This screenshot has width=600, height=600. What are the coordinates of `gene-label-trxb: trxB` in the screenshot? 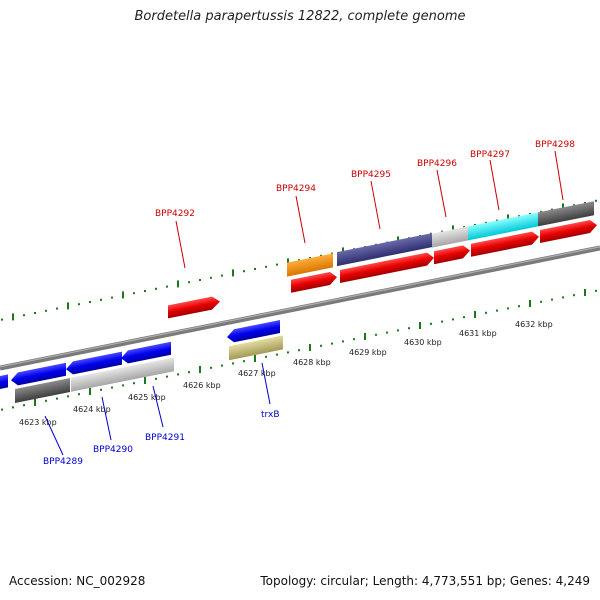 It's located at (270, 415).